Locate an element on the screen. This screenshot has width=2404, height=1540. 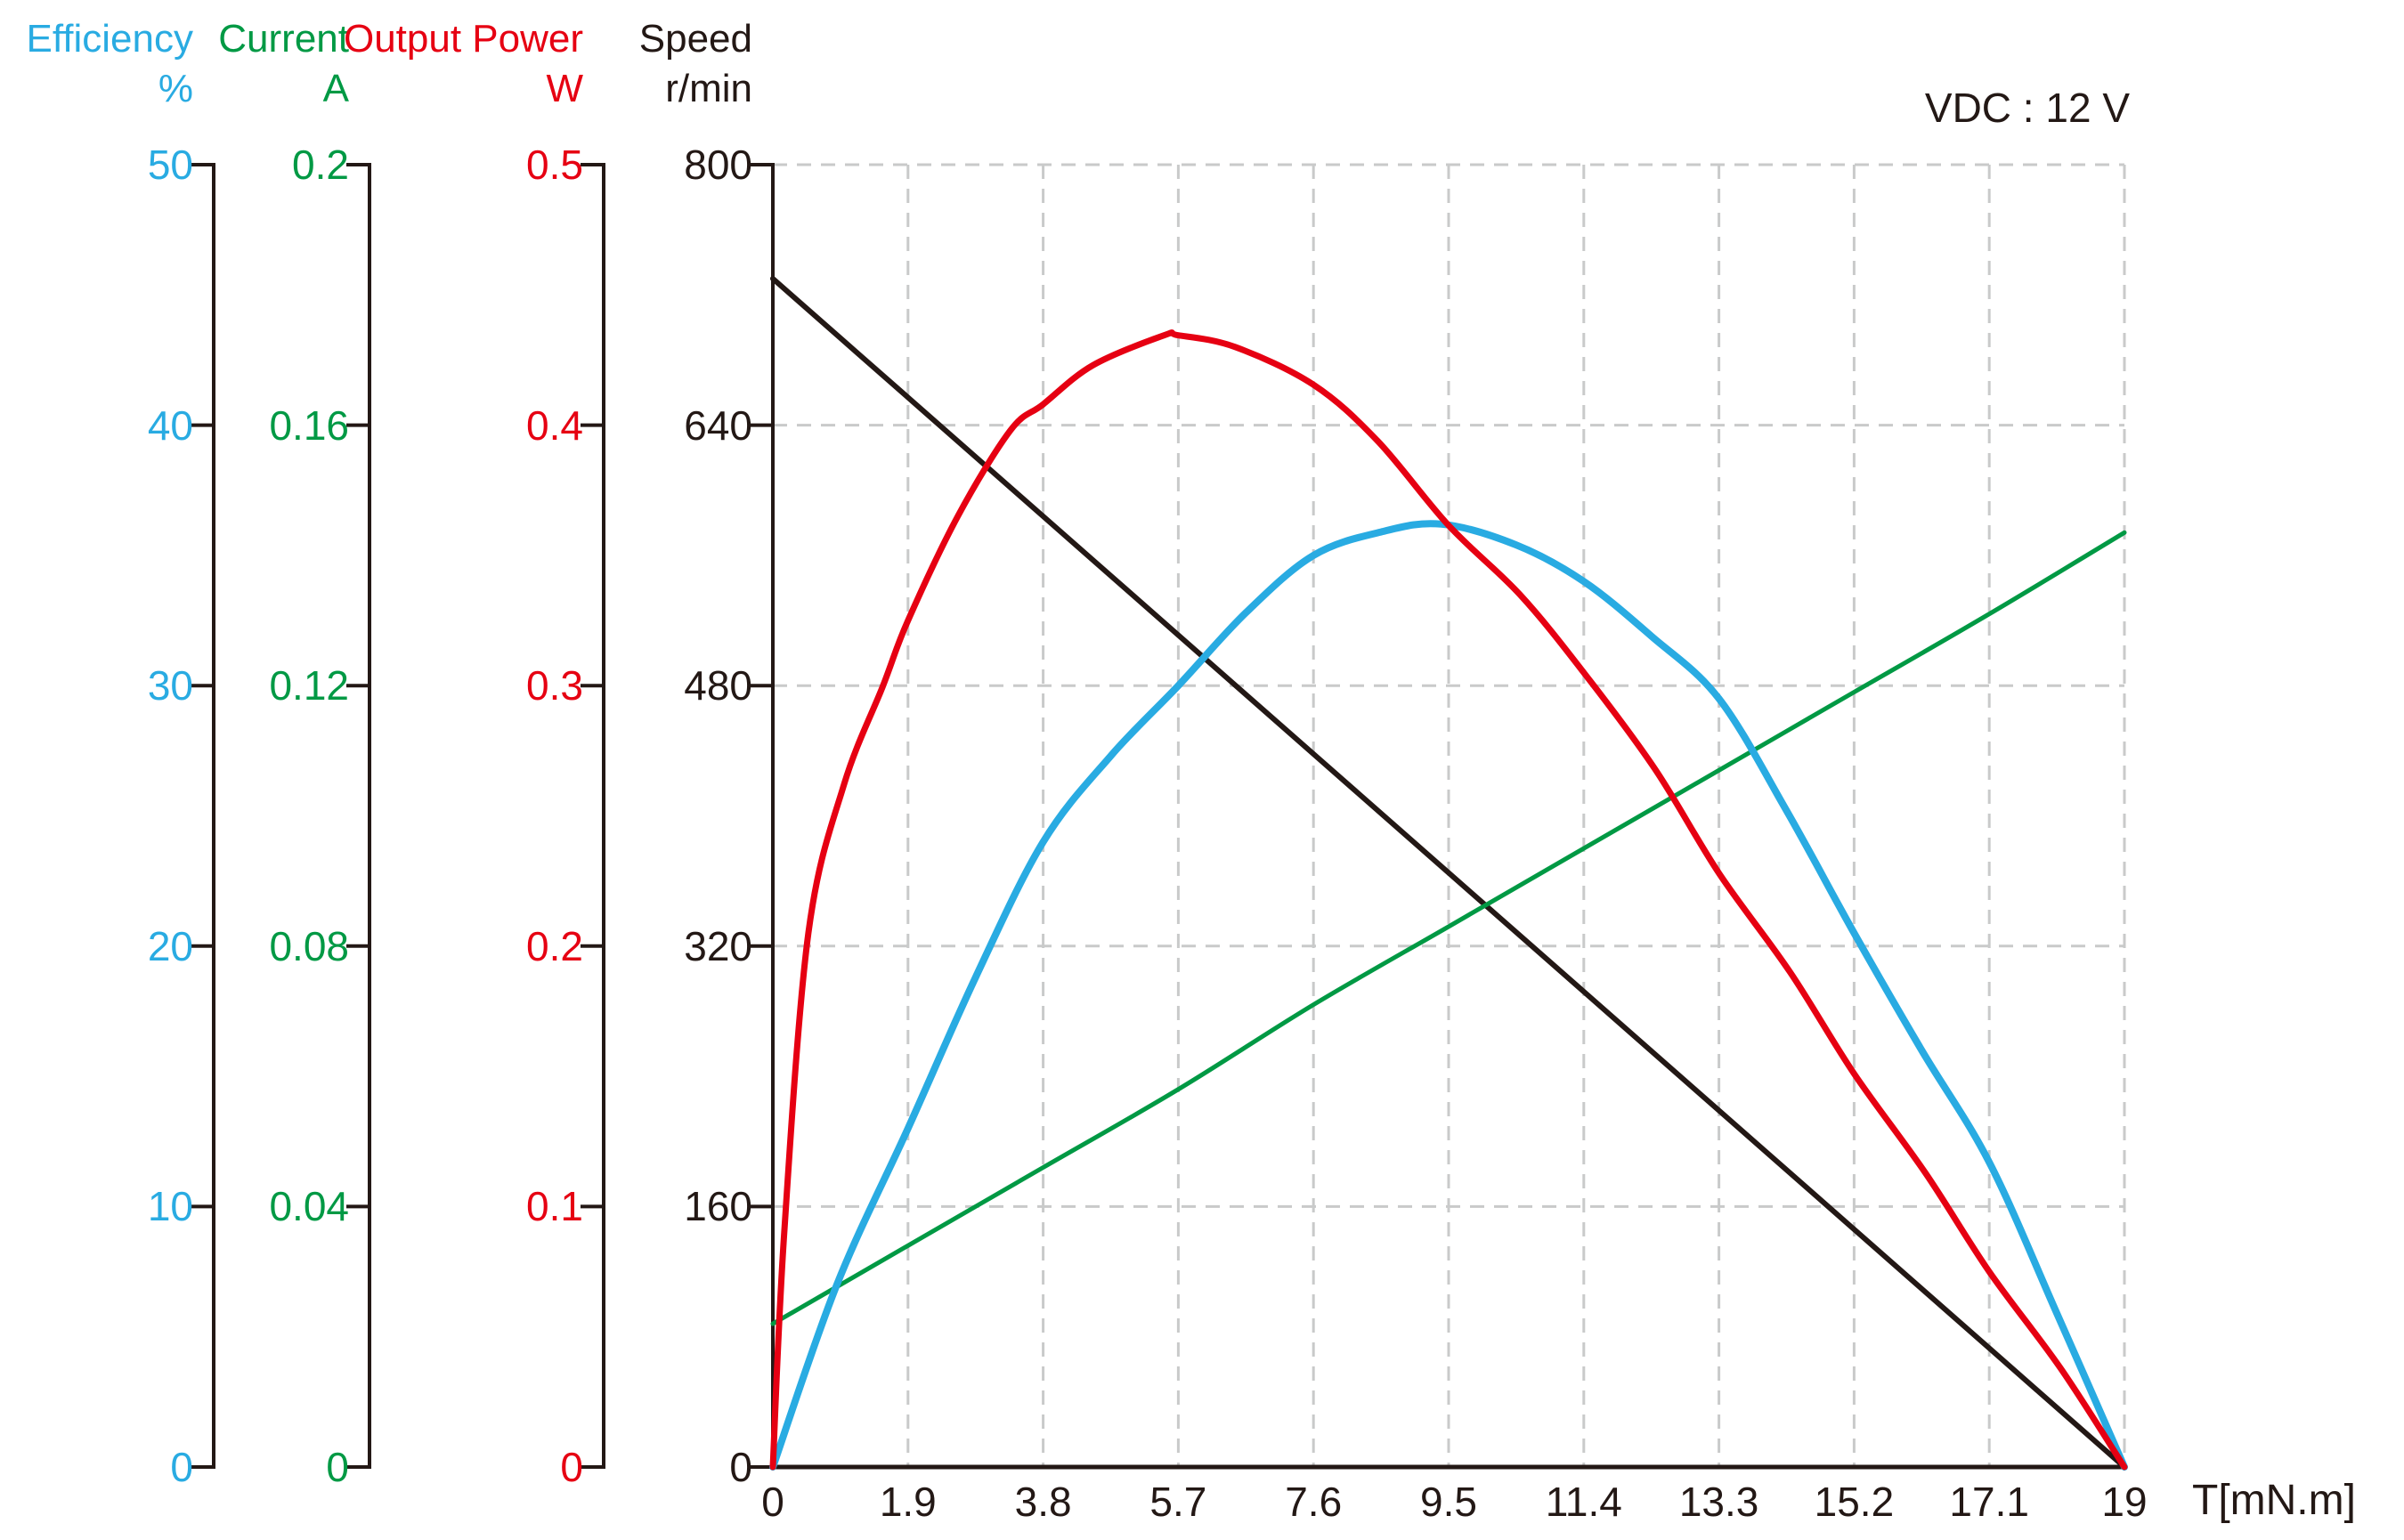
output_power-tick-label: 0.5 is located at coordinates (554, 165).